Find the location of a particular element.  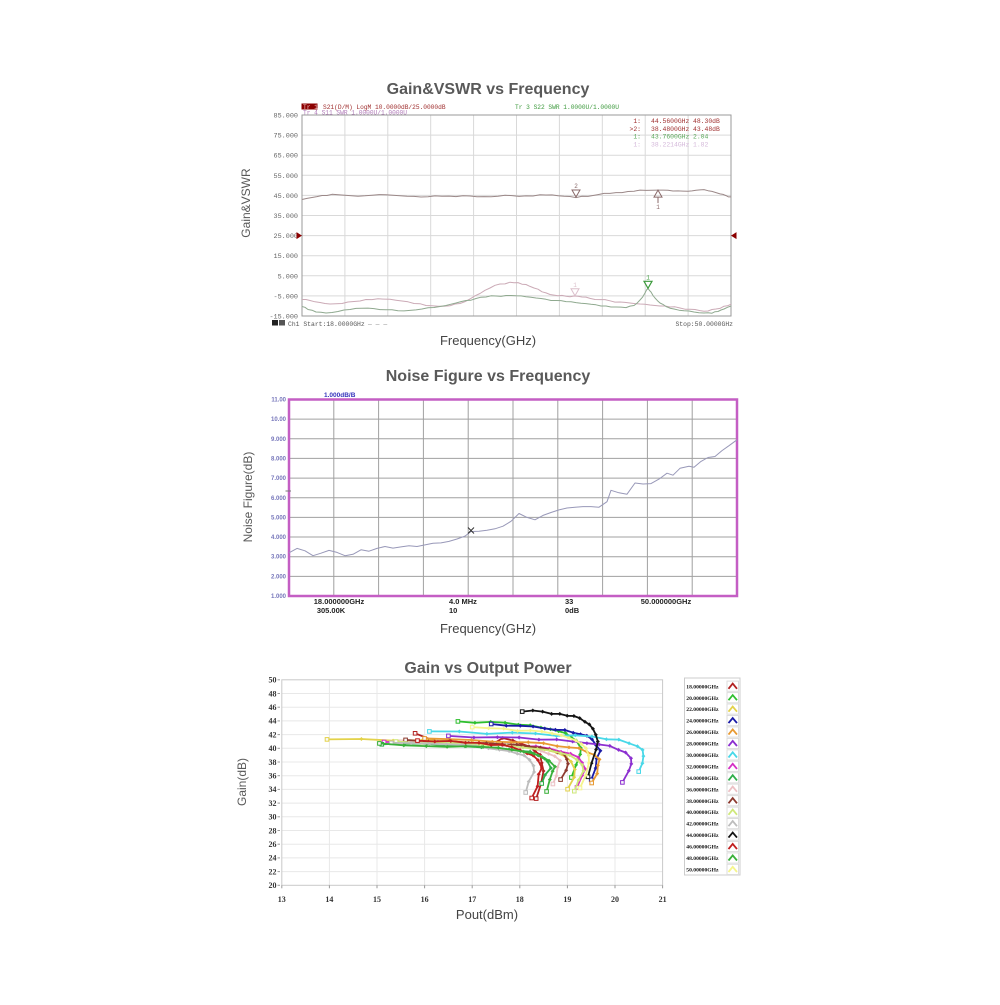

svg-text: 11.00 is located at coordinates (278, 401).